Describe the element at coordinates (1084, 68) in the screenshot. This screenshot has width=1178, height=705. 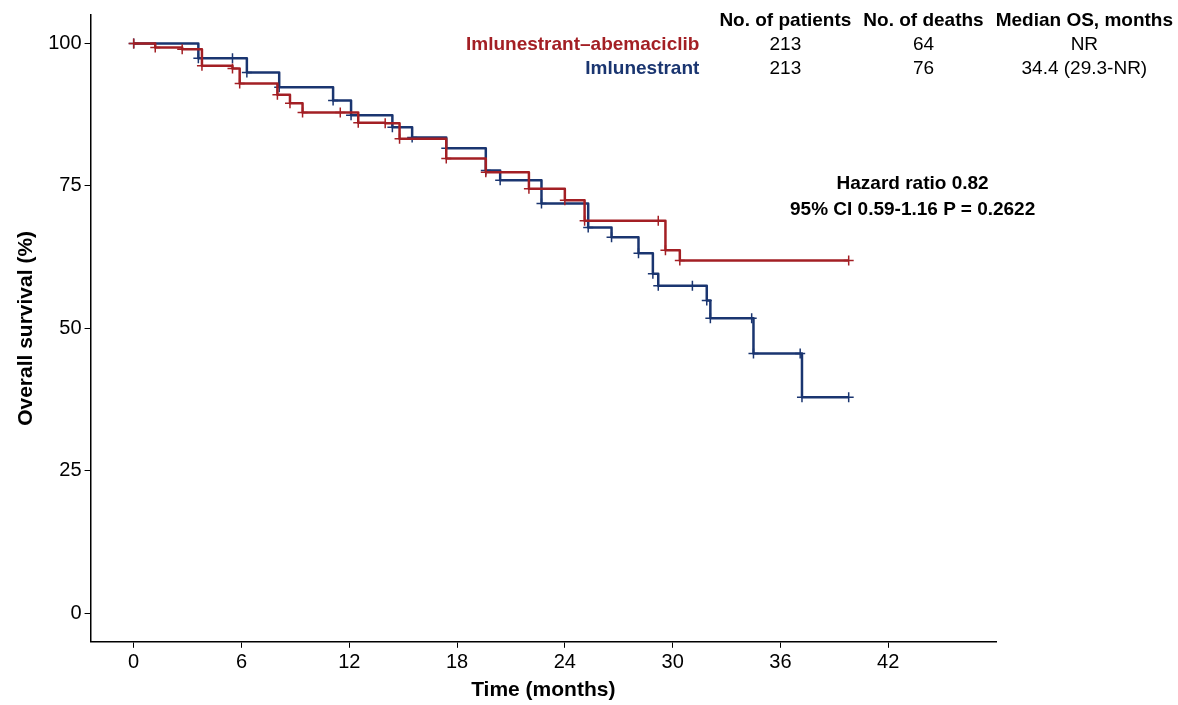
I see `text: 34.4 (29.3-NR)` at that location.